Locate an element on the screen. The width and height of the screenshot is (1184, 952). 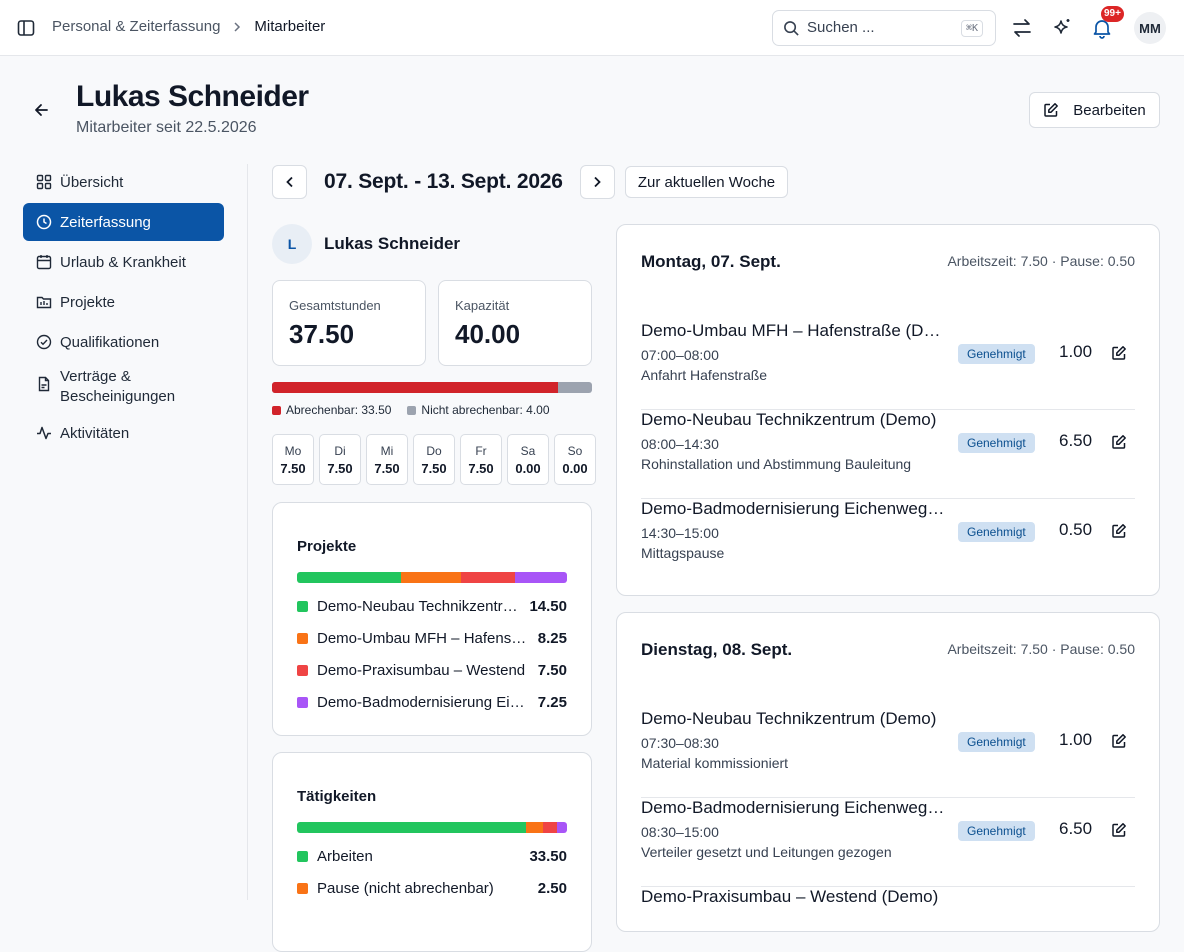
employee-avatar: L is located at coordinates (292, 244).